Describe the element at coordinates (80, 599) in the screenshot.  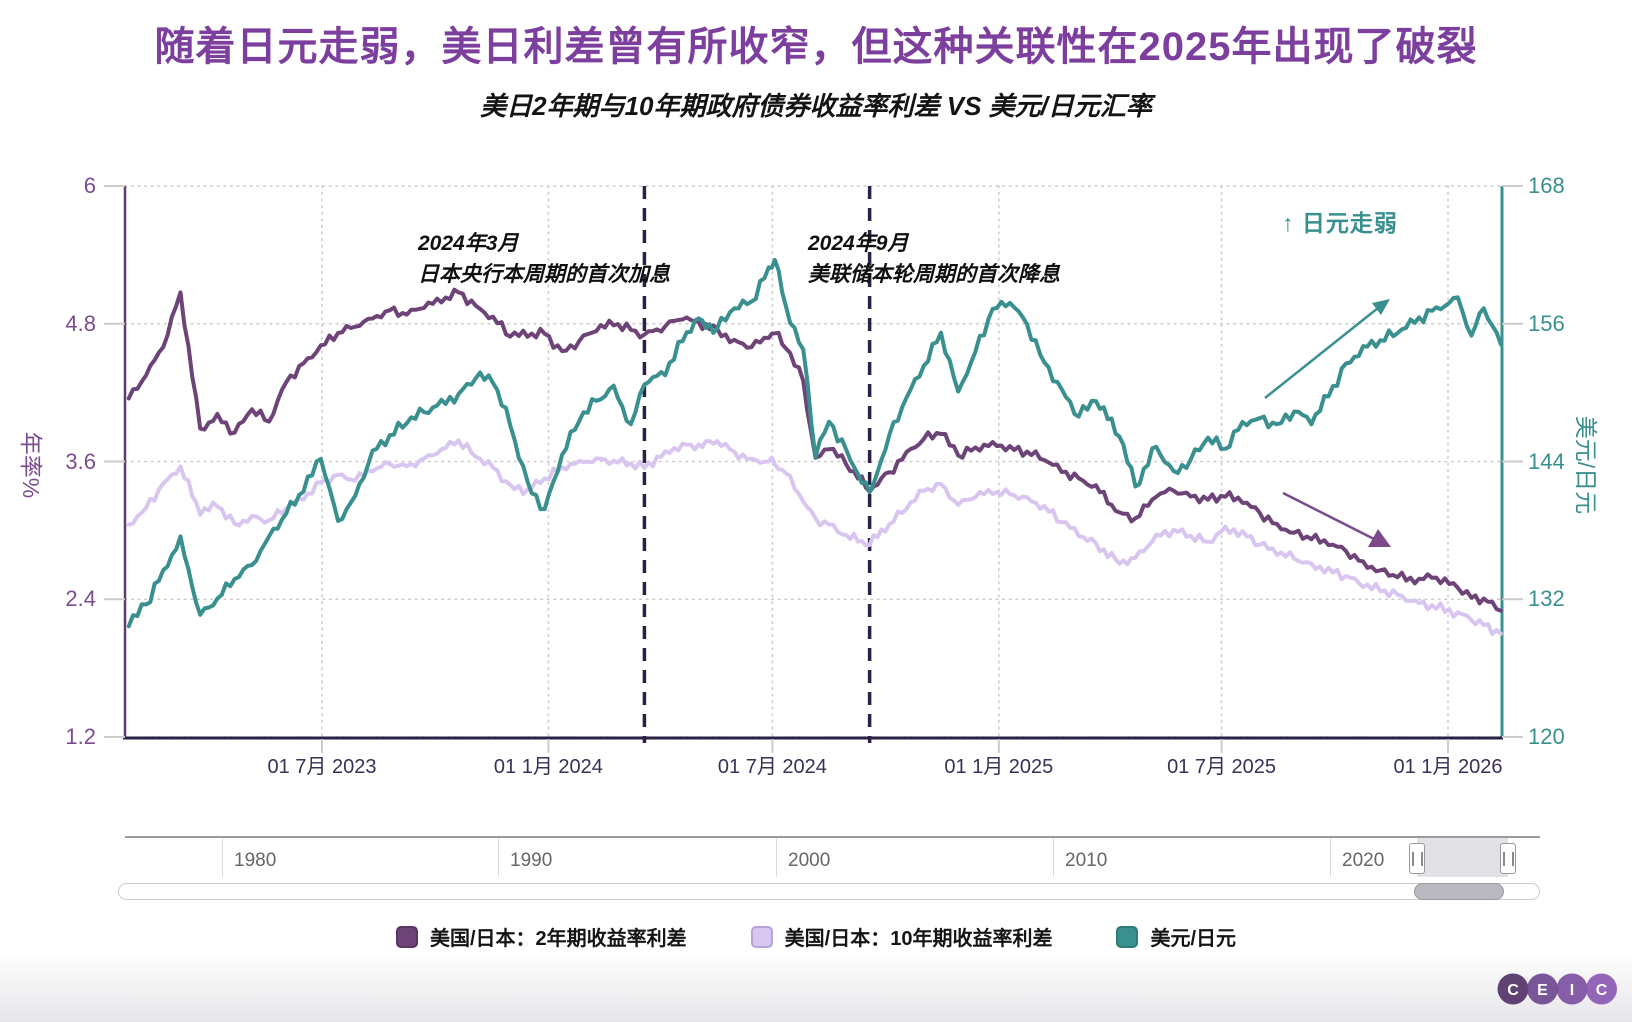
I see `left-tick-label: 2.4` at that location.